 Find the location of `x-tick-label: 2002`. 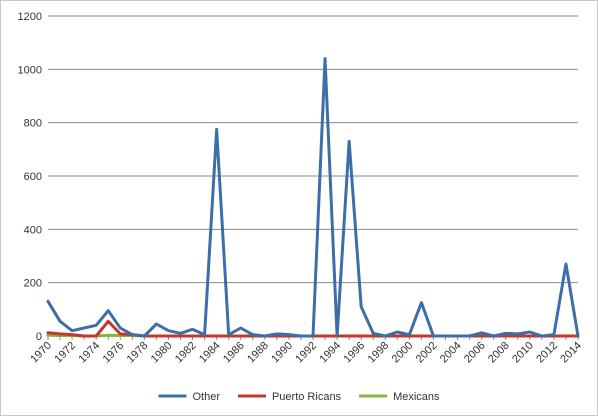

x-tick-label: 2002 is located at coordinates (427, 353).